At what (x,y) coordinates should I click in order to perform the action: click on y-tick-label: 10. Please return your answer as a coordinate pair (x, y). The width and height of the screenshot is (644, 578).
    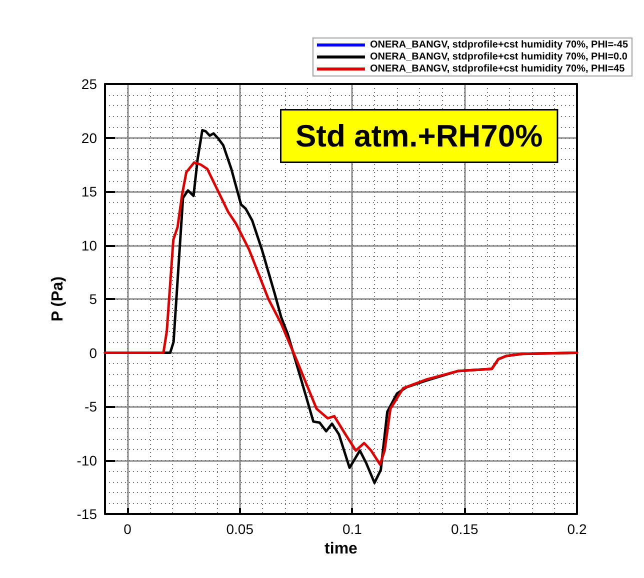
    Looking at the image, I should click on (89, 245).